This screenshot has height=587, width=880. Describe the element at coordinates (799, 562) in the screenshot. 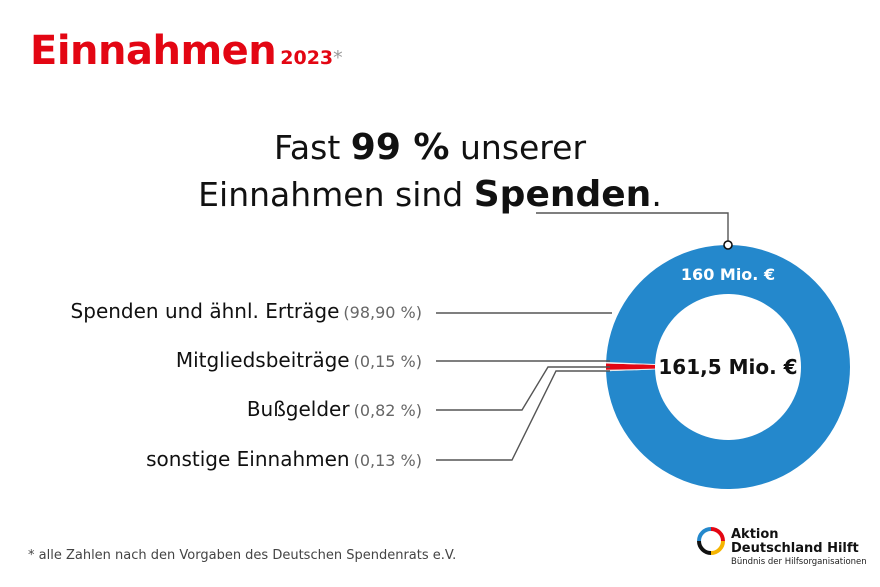

I see `logo-line-3: Bündnis der Hilfsorganisationen` at that location.